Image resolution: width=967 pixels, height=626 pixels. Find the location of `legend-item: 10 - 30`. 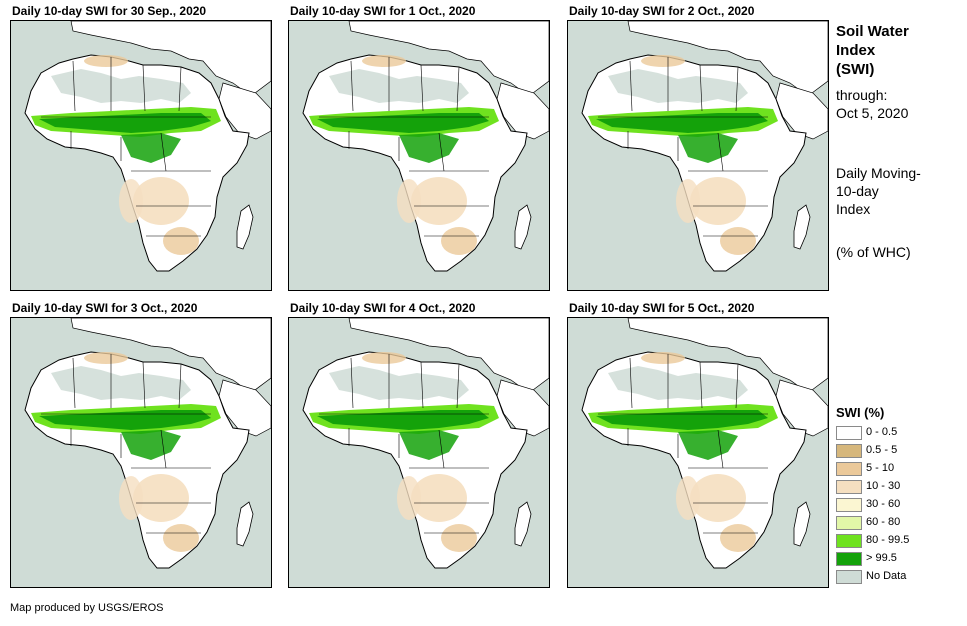

legend-item: 10 - 30 is located at coordinates (898, 487).